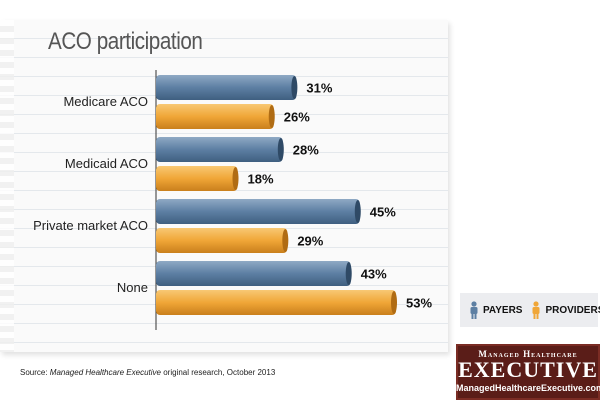  I want to click on category-label-none: None, so click(132, 287).